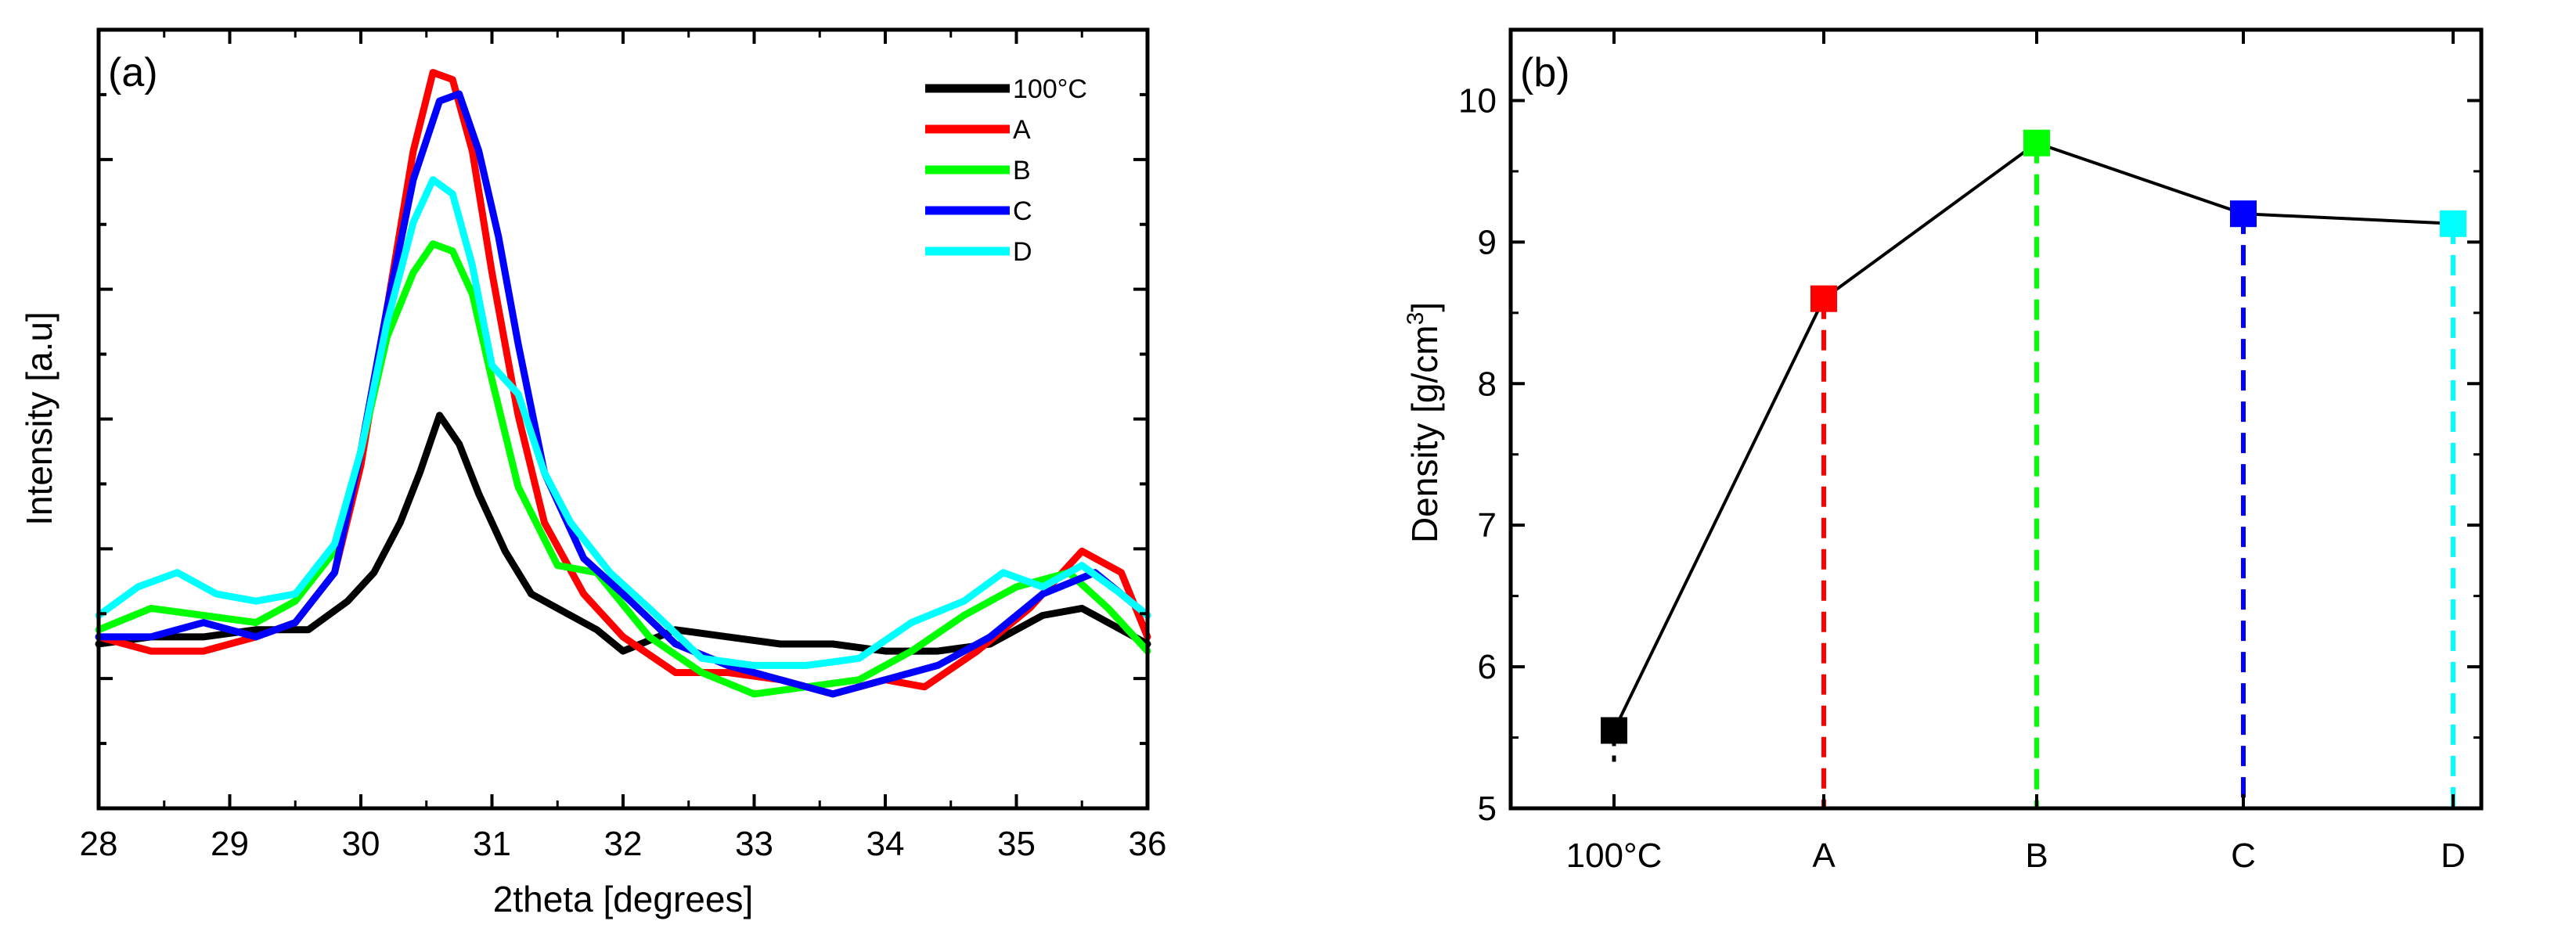  What do you see at coordinates (1022, 252) in the screenshot?
I see `legend-label-5: D` at bounding box center [1022, 252].